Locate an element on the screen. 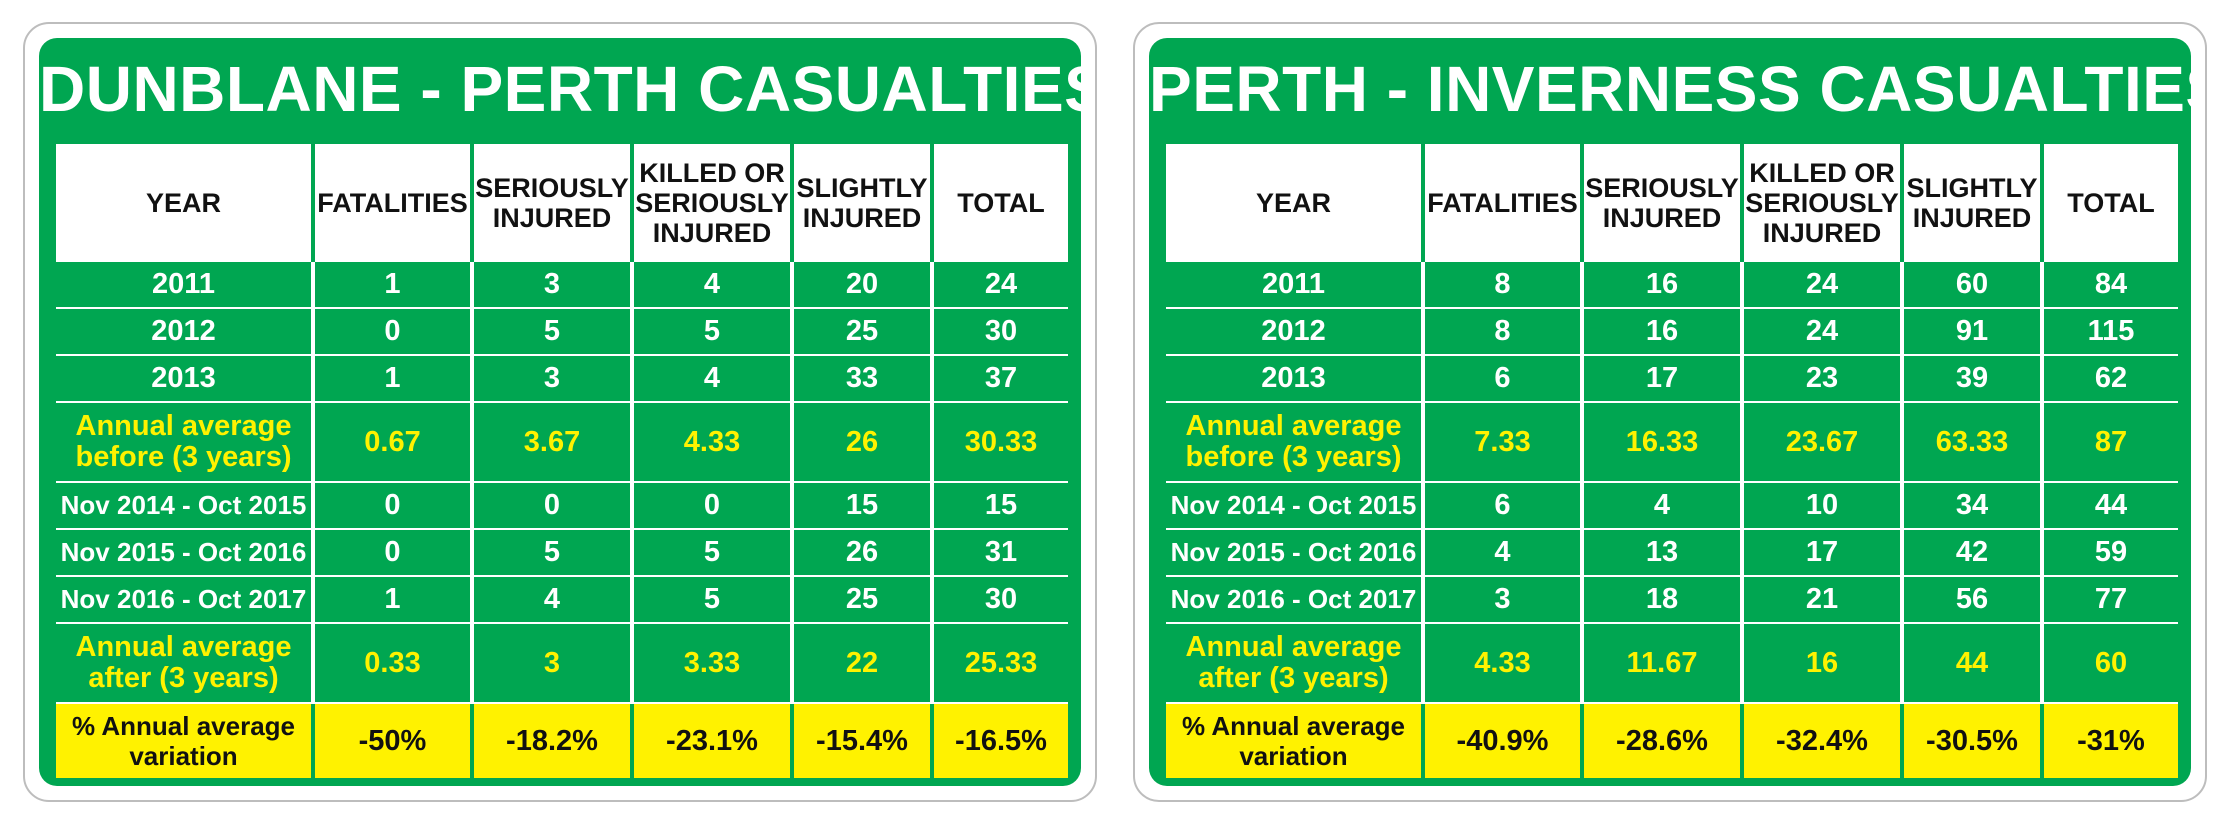 The width and height of the screenshot is (2230, 824). data-cell: 31 is located at coordinates (999, 553).